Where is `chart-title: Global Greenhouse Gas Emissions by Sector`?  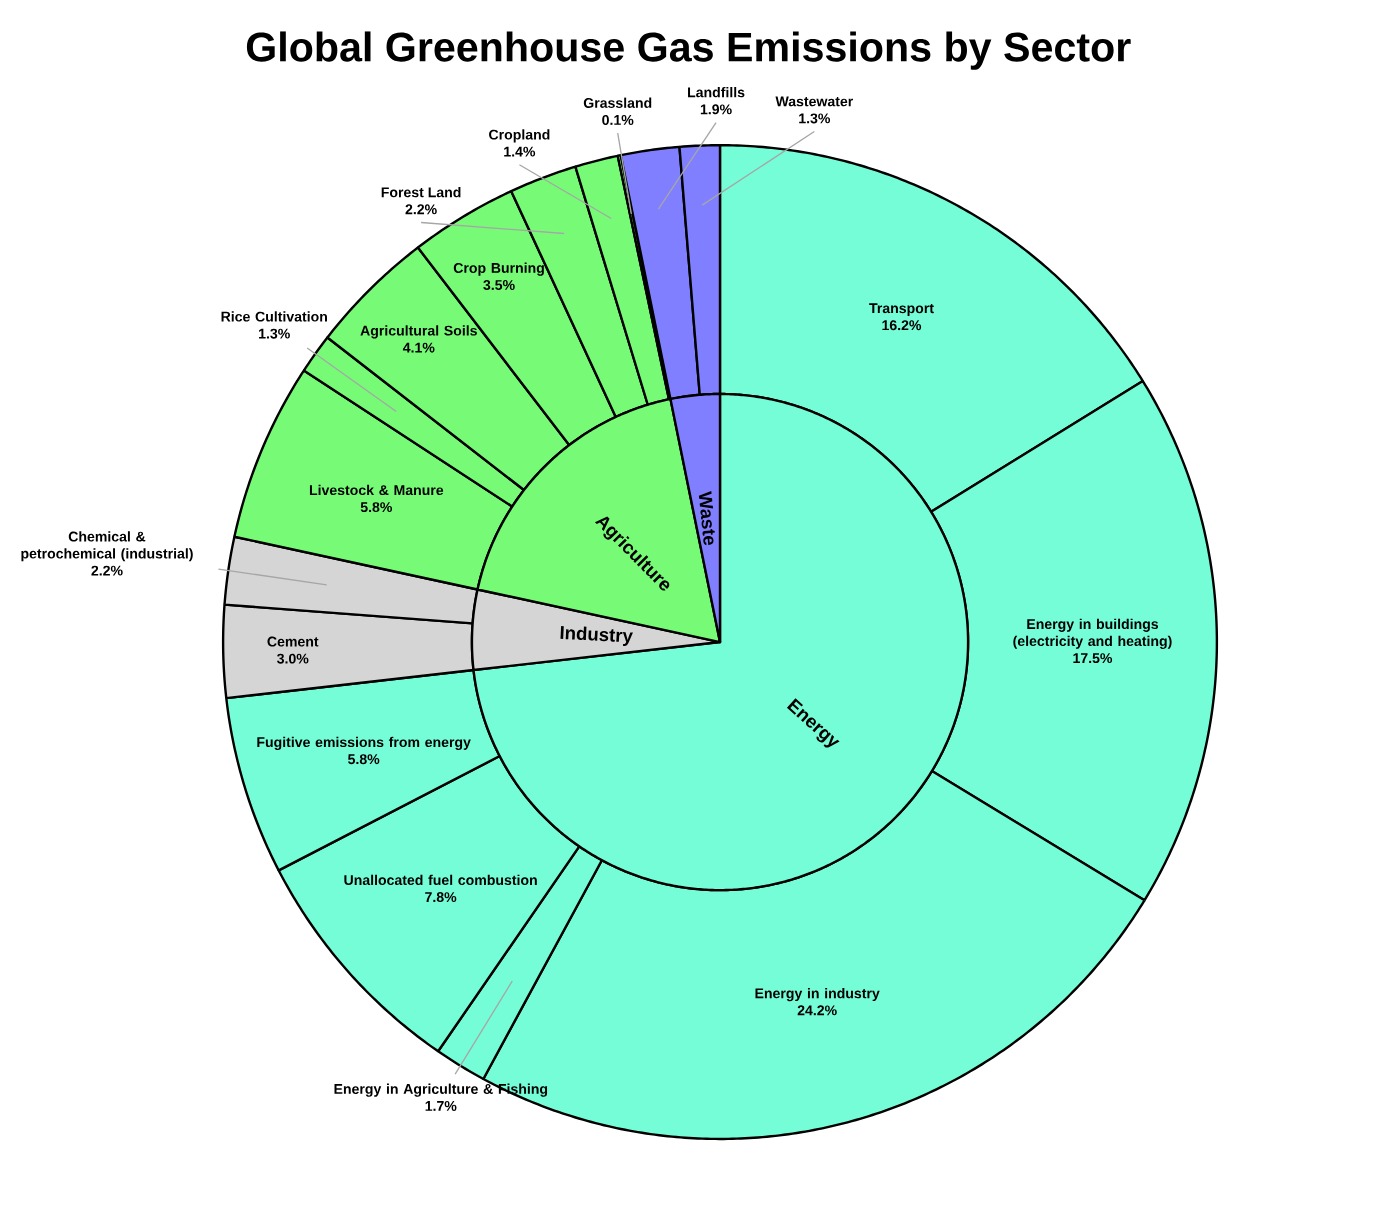
chart-title: Global Greenhouse Gas Emissions by Sector is located at coordinates (688, 50).